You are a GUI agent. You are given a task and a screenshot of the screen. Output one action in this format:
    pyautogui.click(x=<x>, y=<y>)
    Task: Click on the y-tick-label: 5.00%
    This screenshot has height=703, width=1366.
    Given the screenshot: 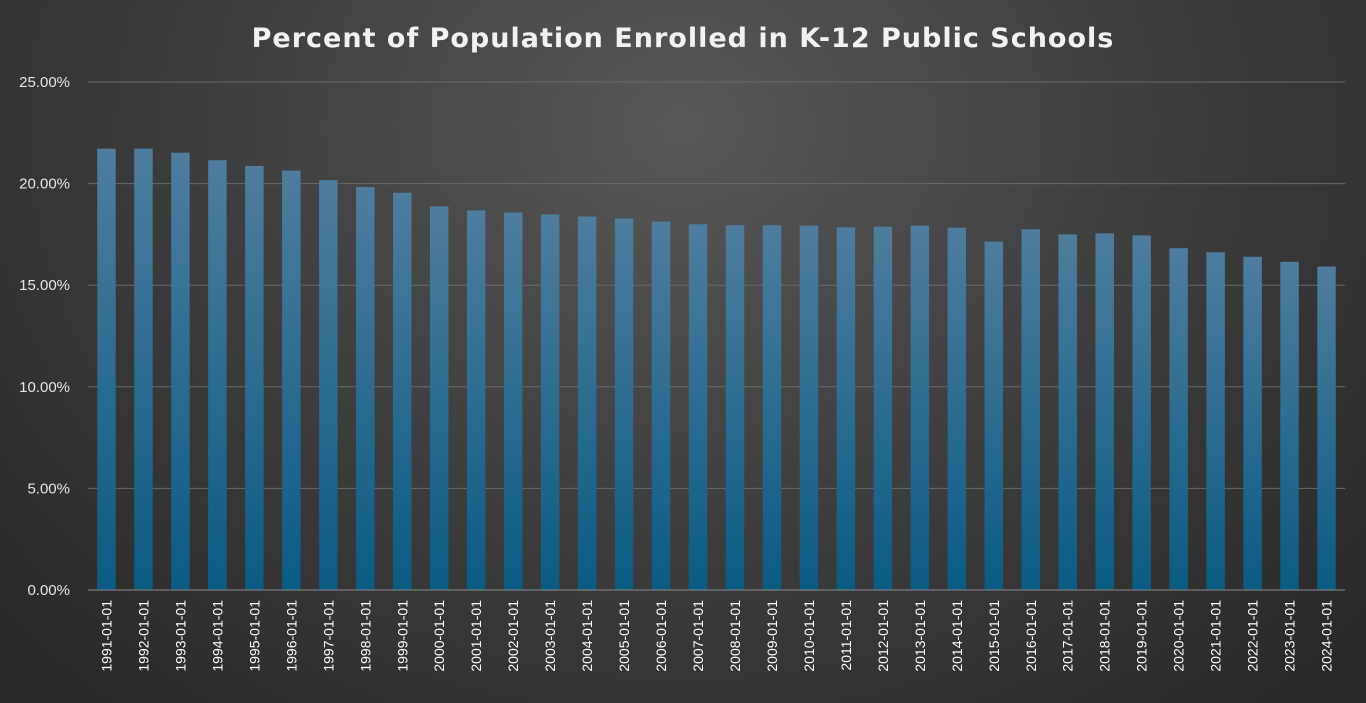 What is the action you would take?
    pyautogui.click(x=48, y=488)
    